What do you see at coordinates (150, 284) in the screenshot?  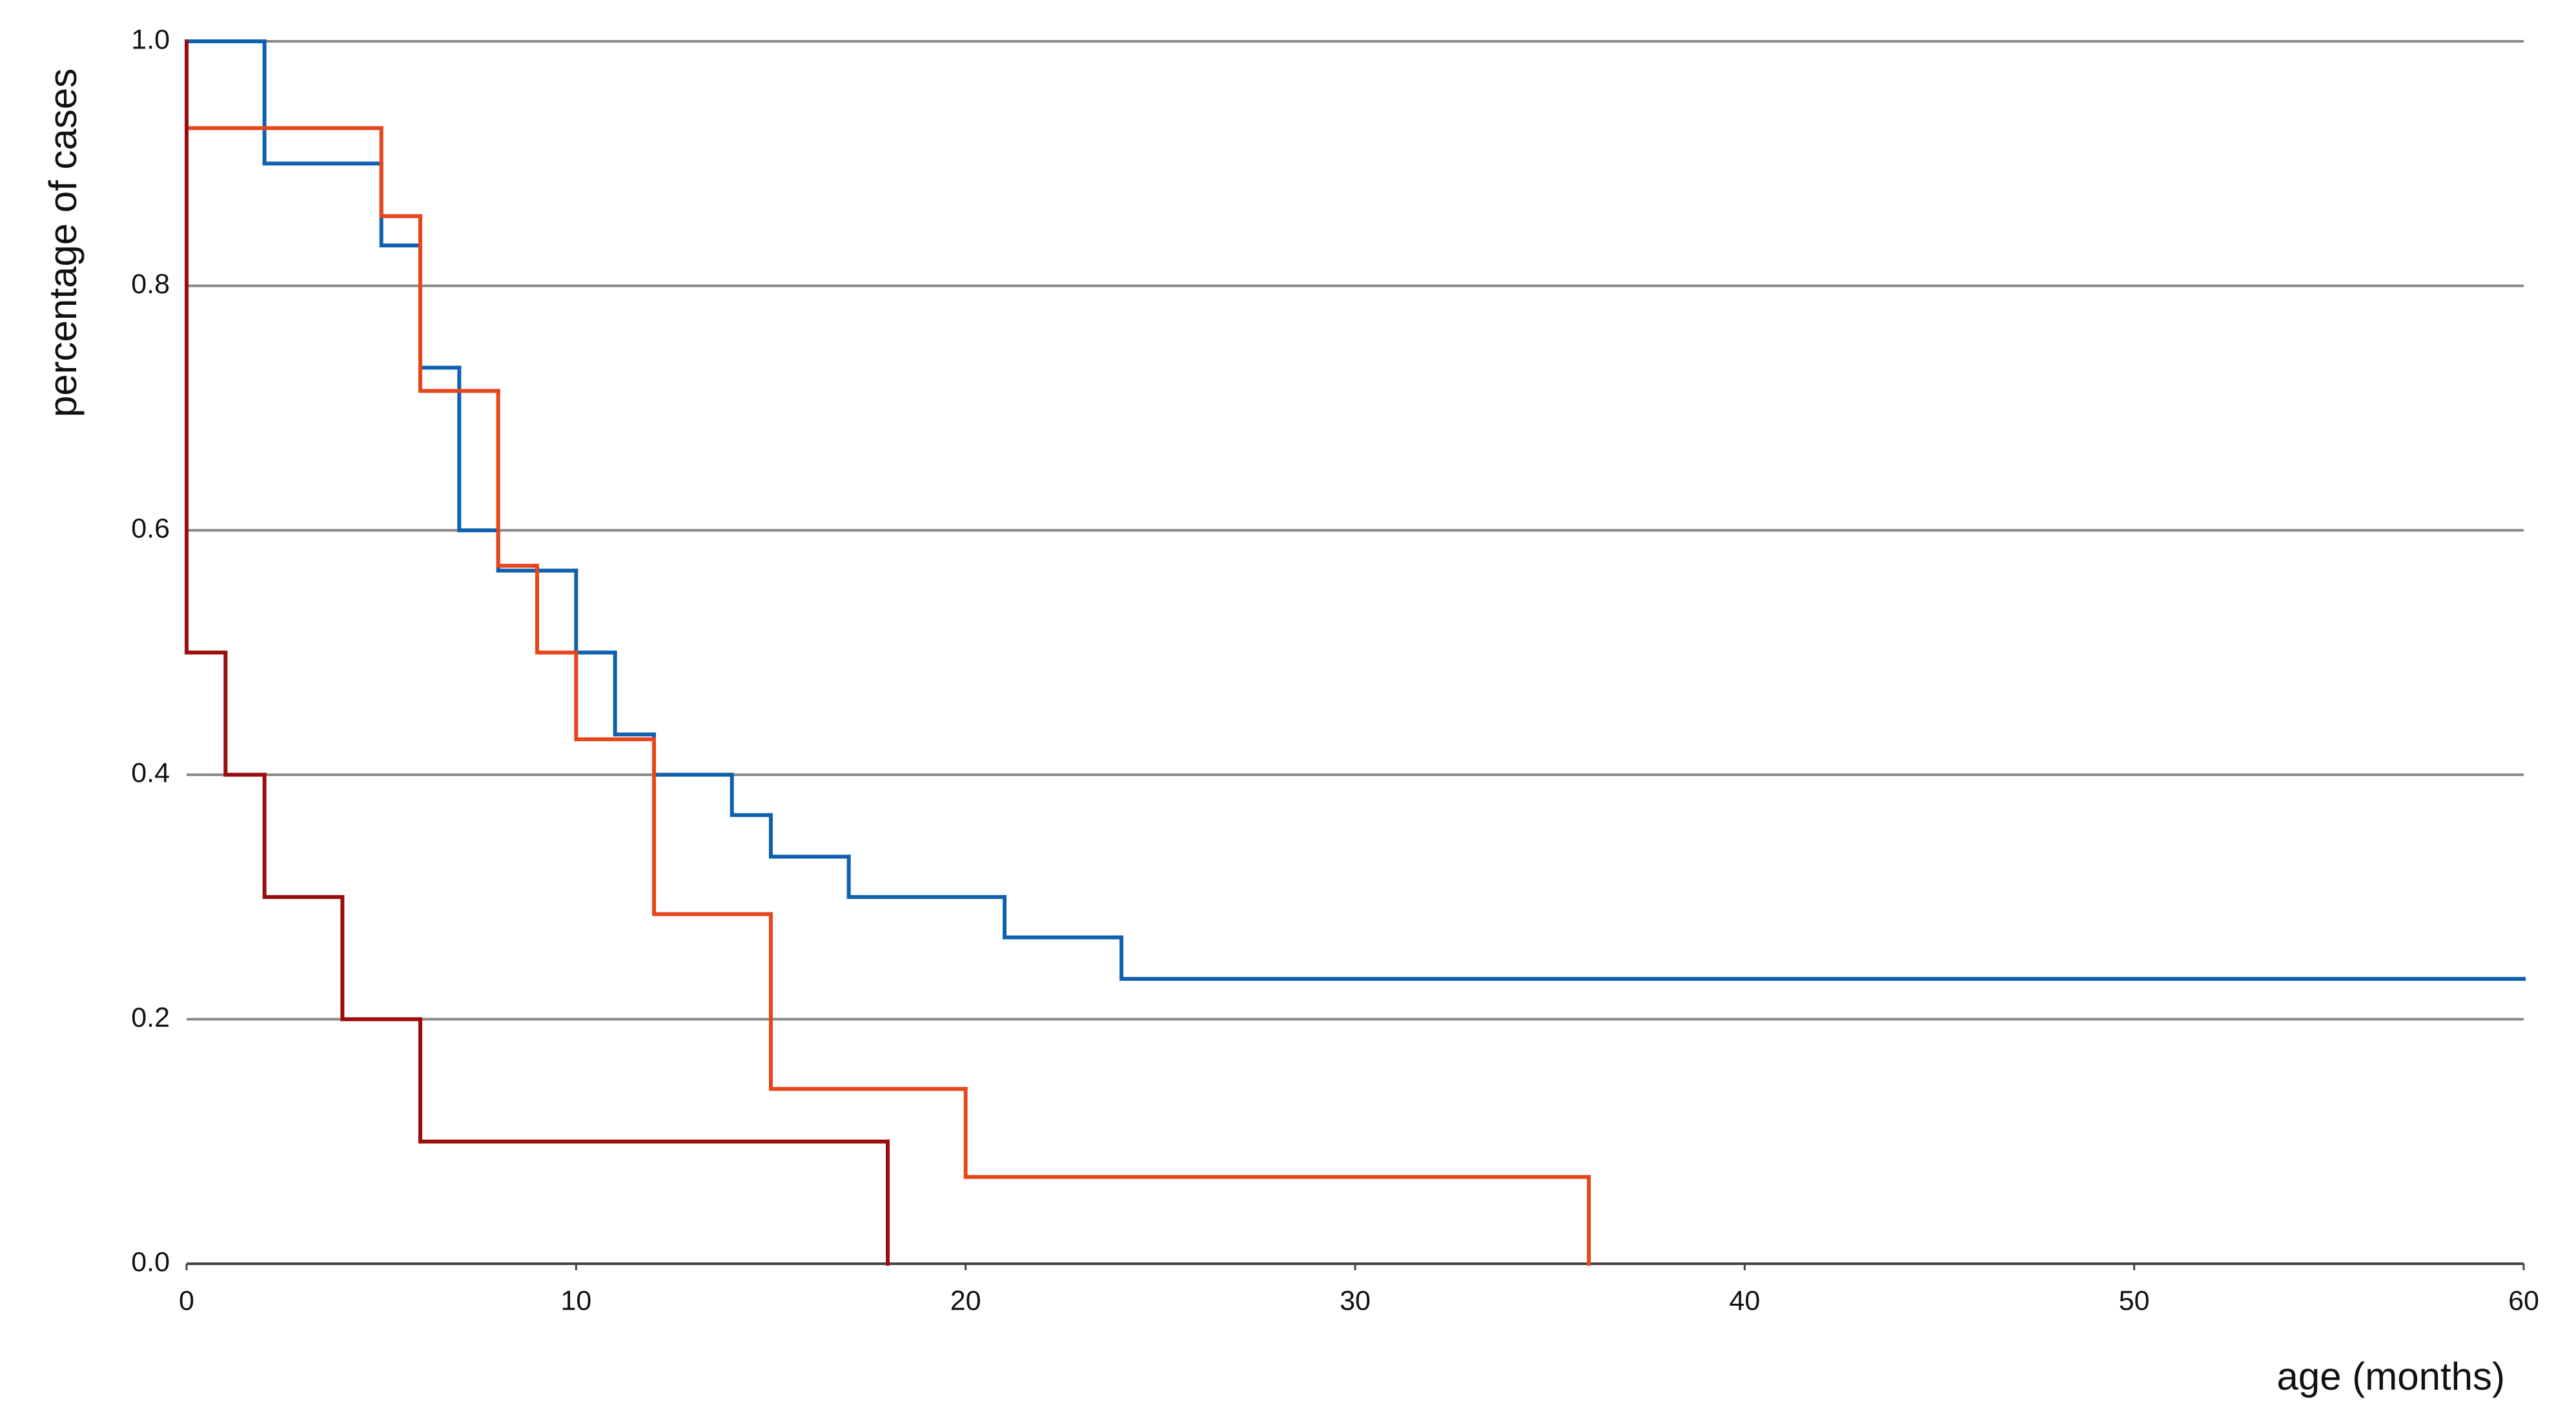 I see `y-tick-label: 0.8` at bounding box center [150, 284].